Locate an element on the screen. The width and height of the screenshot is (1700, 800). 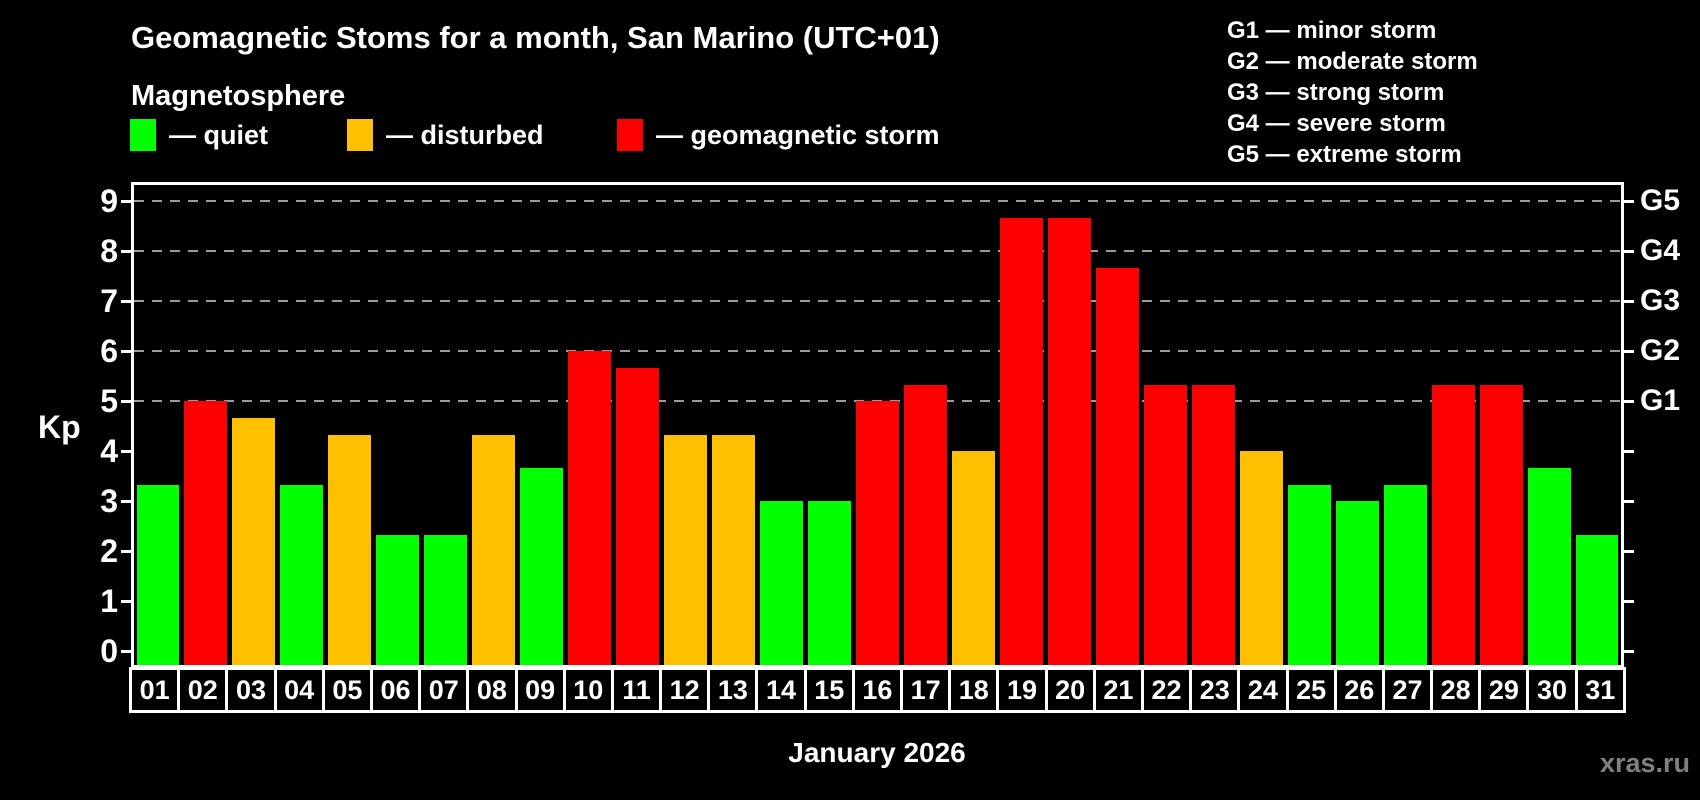
day-label-02: 02 is located at coordinates (203, 690).